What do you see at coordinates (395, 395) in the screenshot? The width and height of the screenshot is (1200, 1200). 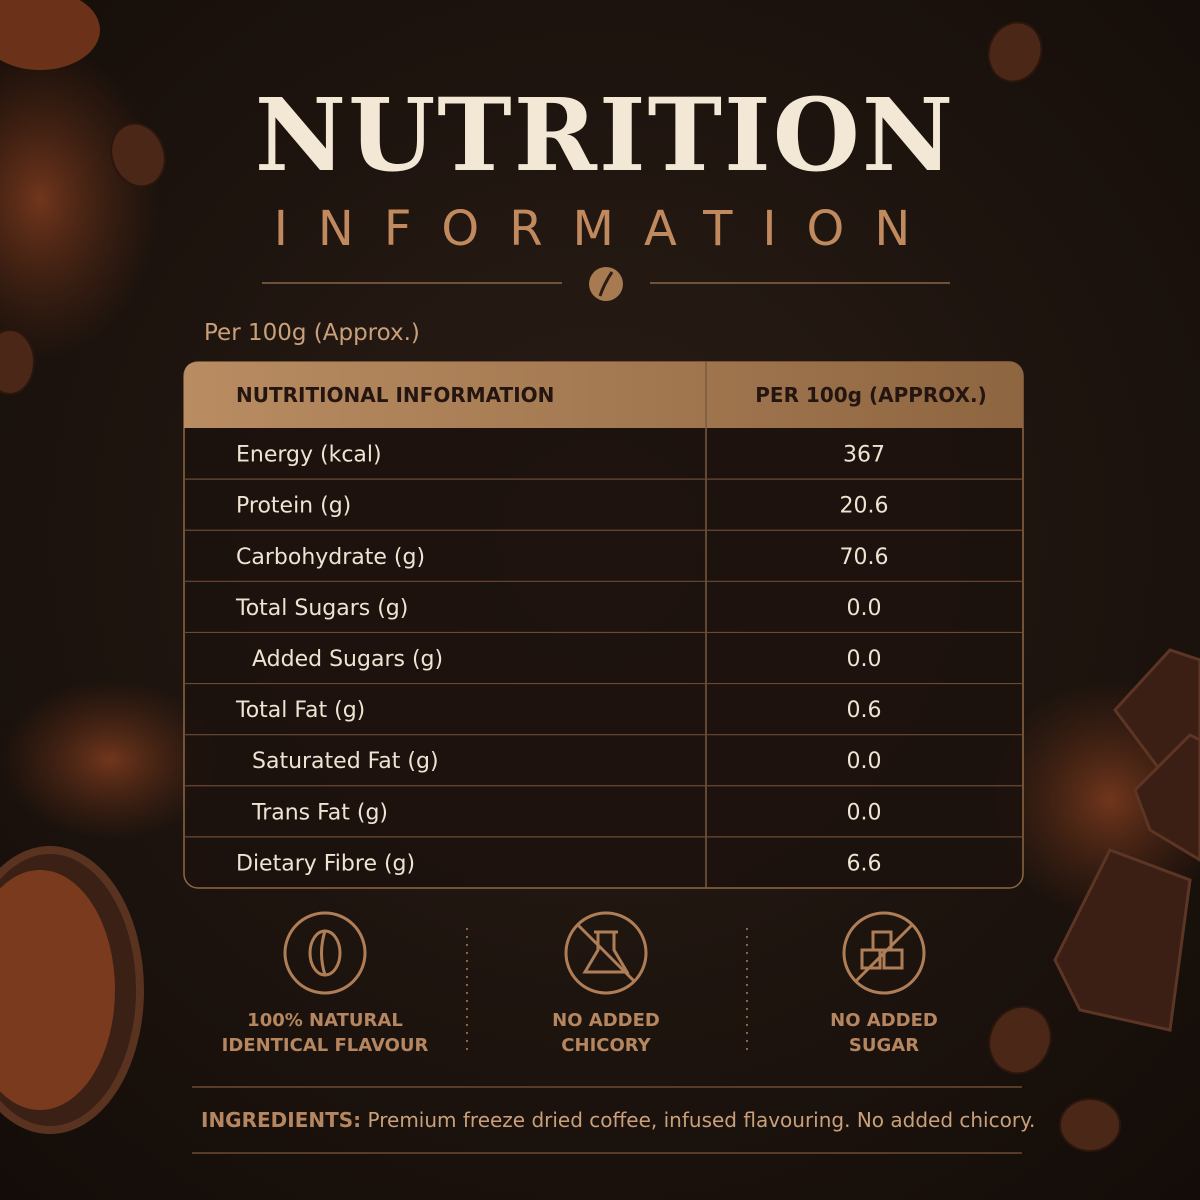 I see `column-header: NUTRITIONAL INFORMATION` at bounding box center [395, 395].